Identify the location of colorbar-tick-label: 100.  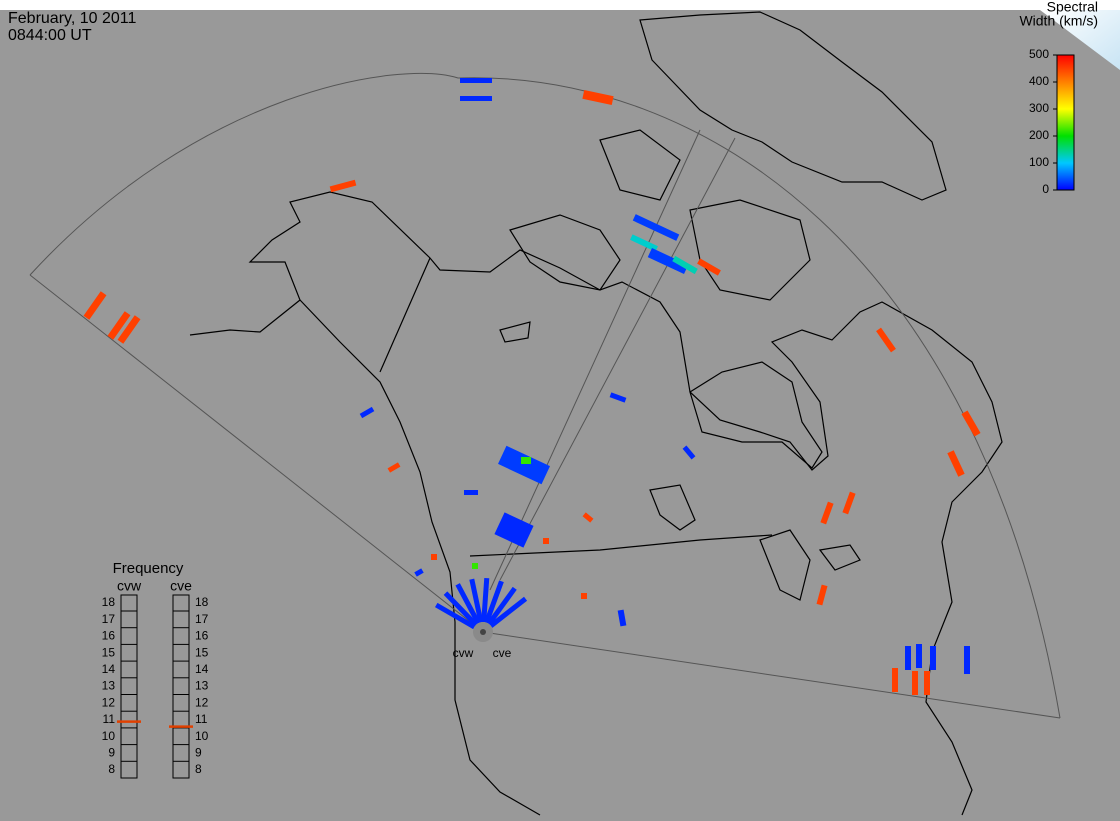
(1039, 162).